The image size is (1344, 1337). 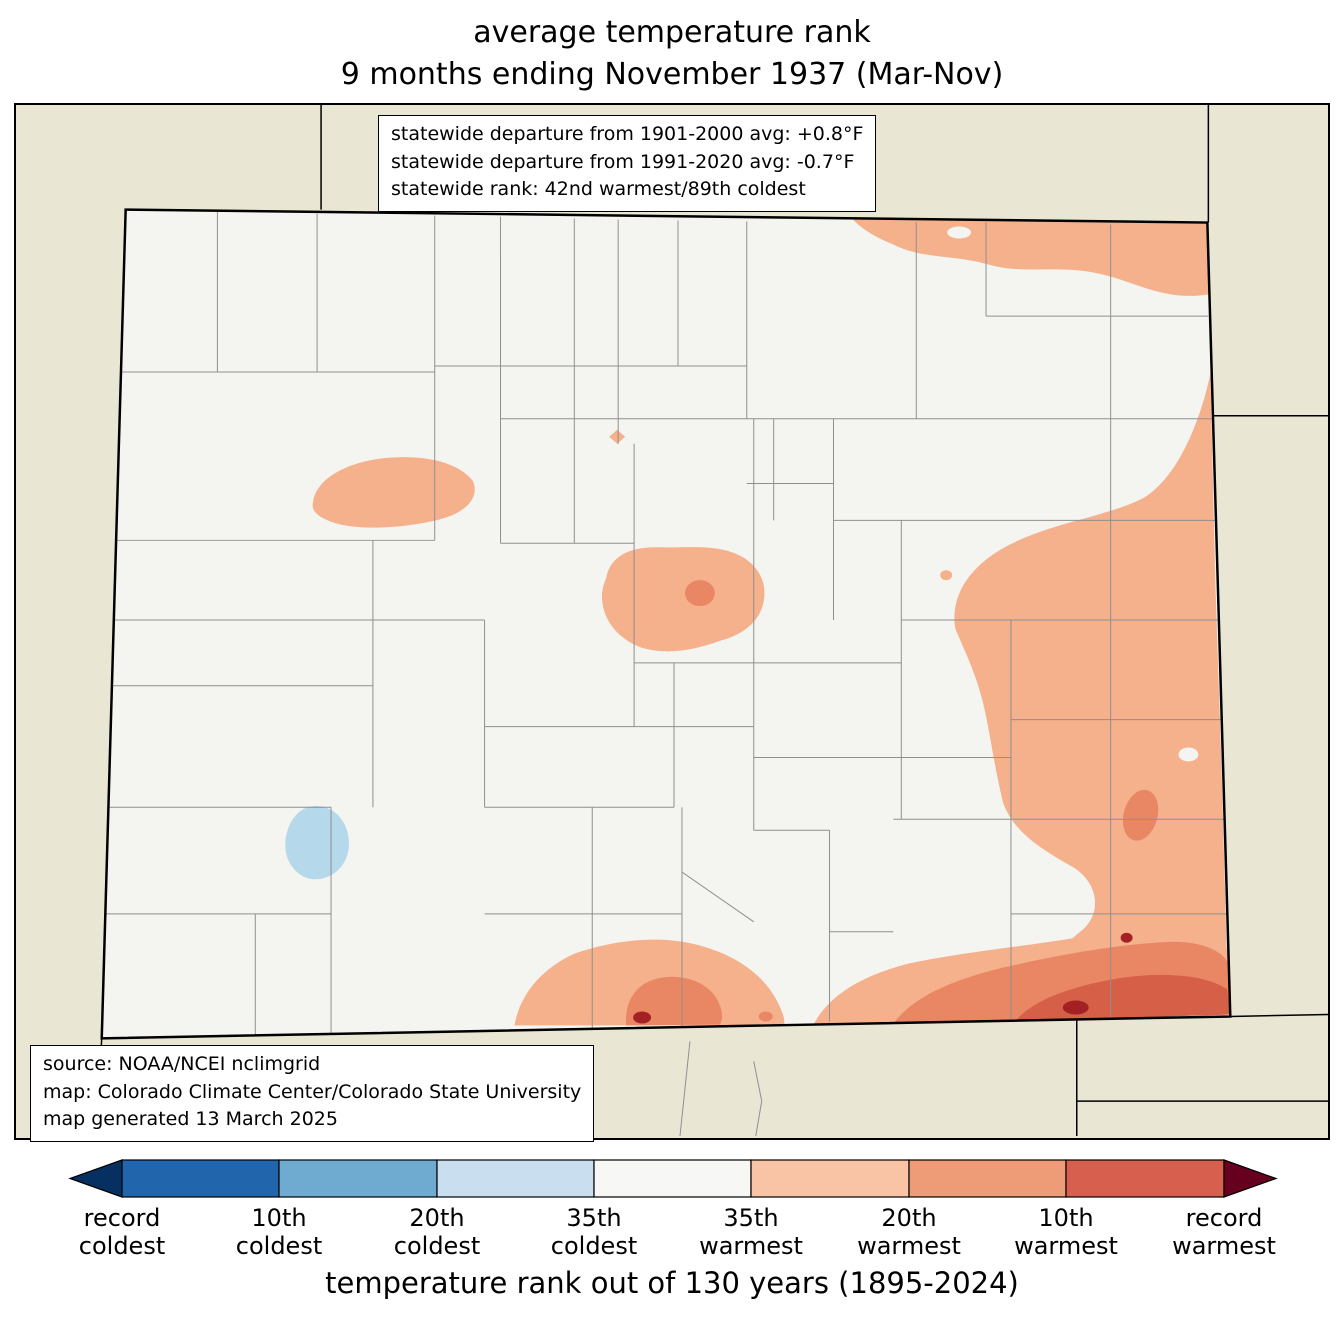 What do you see at coordinates (393, 492) in the screenshot?
I see `warm-blob-northwest` at bounding box center [393, 492].